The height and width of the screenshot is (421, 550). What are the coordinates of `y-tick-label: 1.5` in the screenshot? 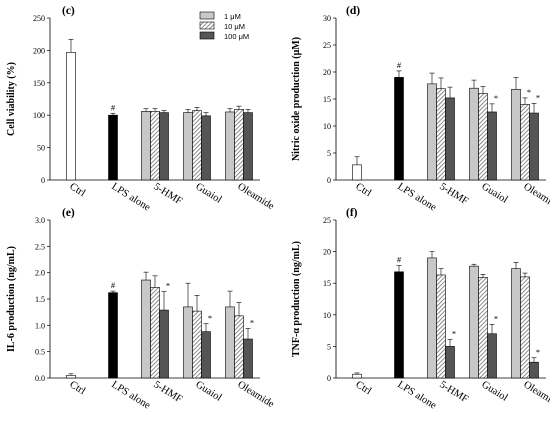 It's located at (40, 299).